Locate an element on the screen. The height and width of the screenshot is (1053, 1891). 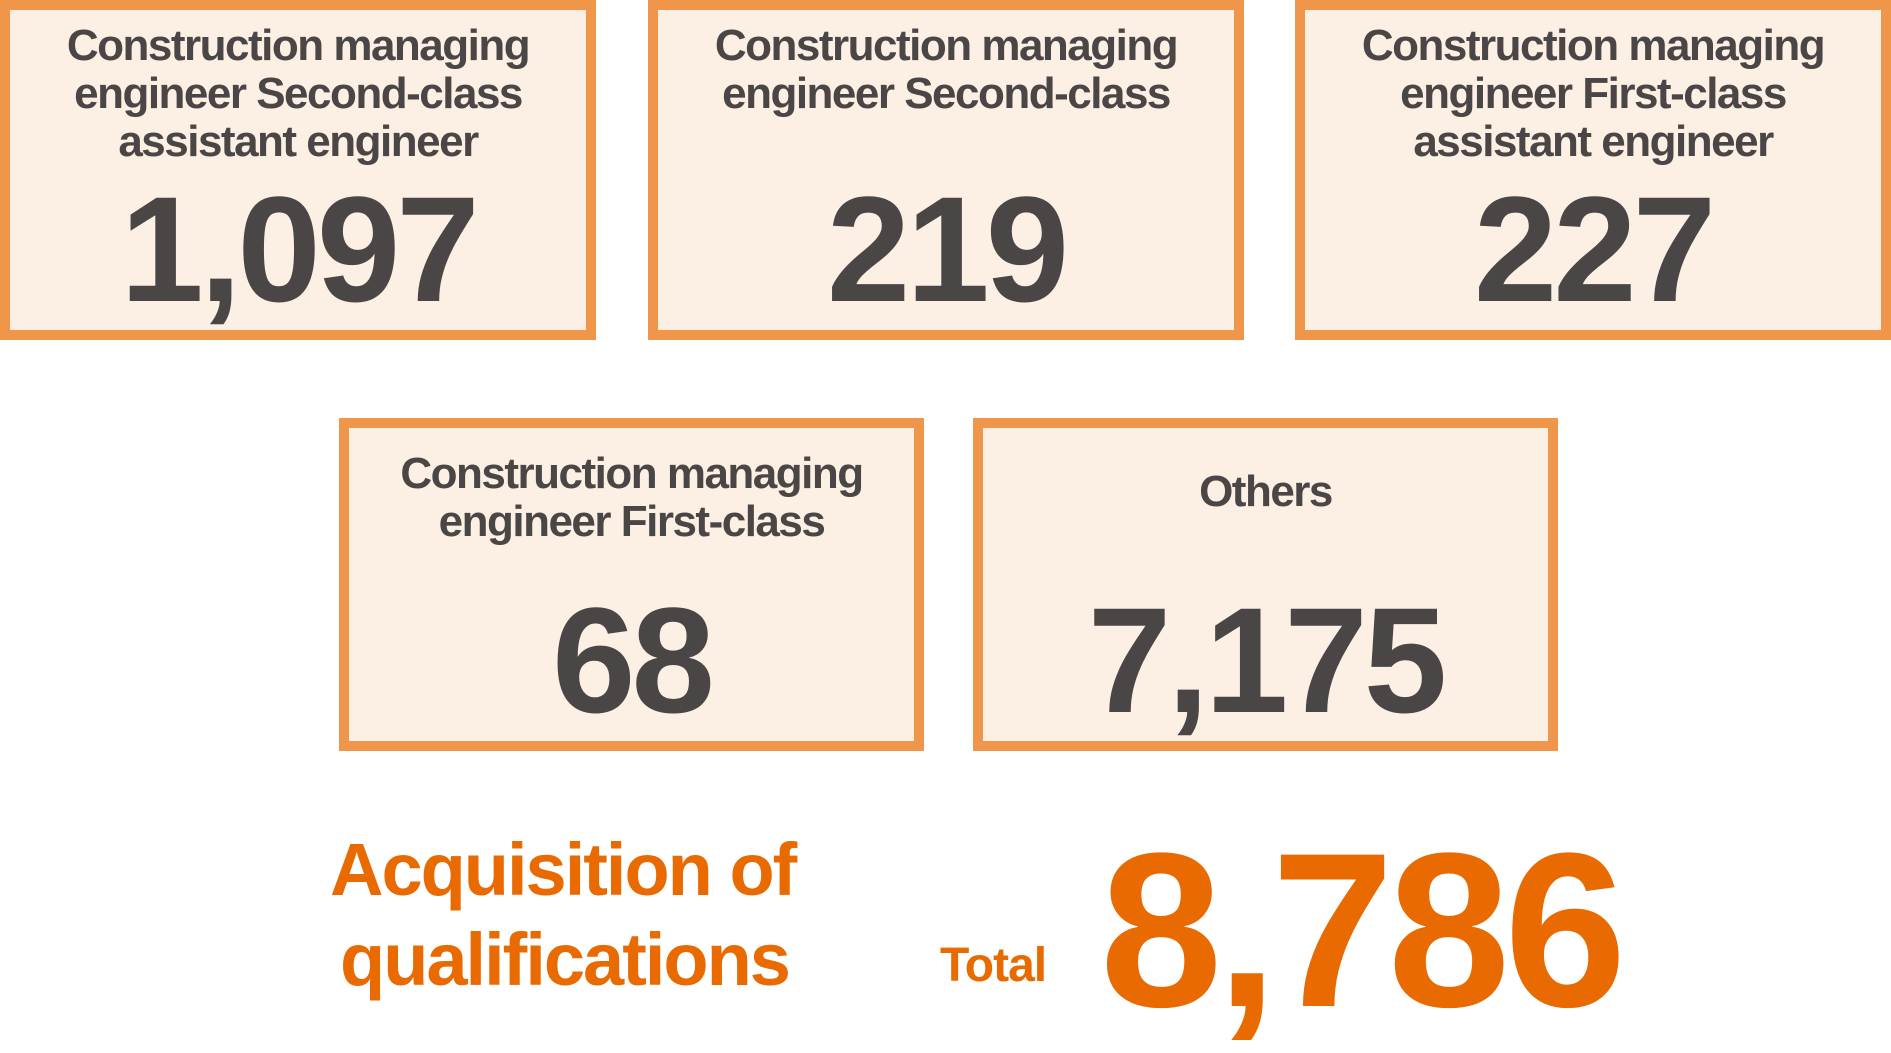
card-value: 7,175 is located at coordinates (1267, 660).